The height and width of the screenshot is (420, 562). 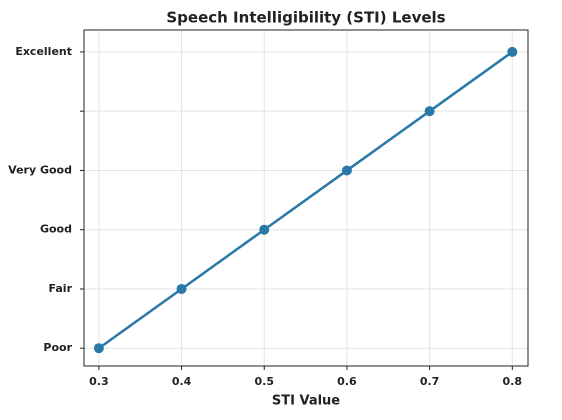 What do you see at coordinates (513, 381) in the screenshot?
I see `x-tick-label: 0.8` at bounding box center [513, 381].